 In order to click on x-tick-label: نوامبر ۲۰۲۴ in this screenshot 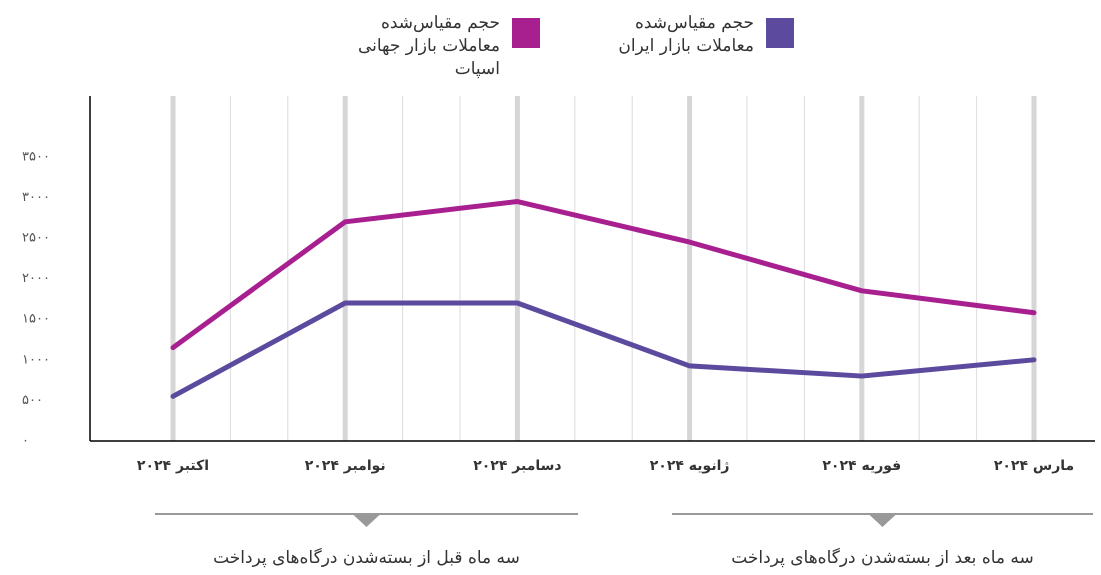, I will do `click(345, 466)`.